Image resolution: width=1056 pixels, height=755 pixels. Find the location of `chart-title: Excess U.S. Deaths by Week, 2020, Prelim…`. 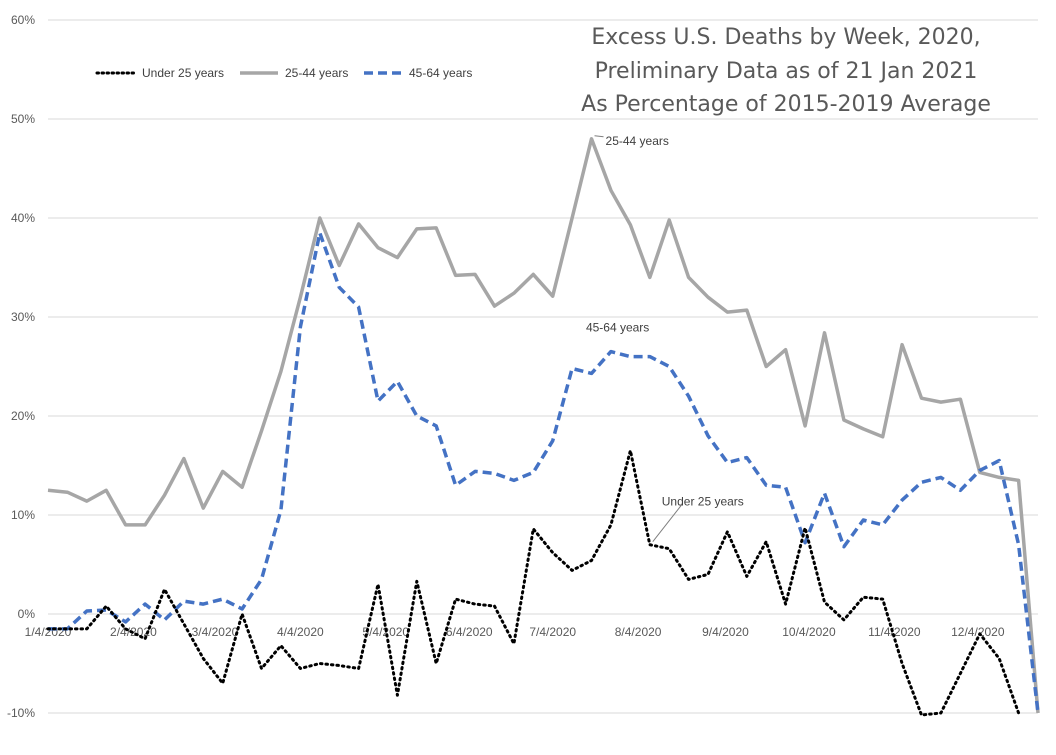

chart-title: Excess U.S. Deaths by Week, 2020, Prelim… is located at coordinates (786, 71).